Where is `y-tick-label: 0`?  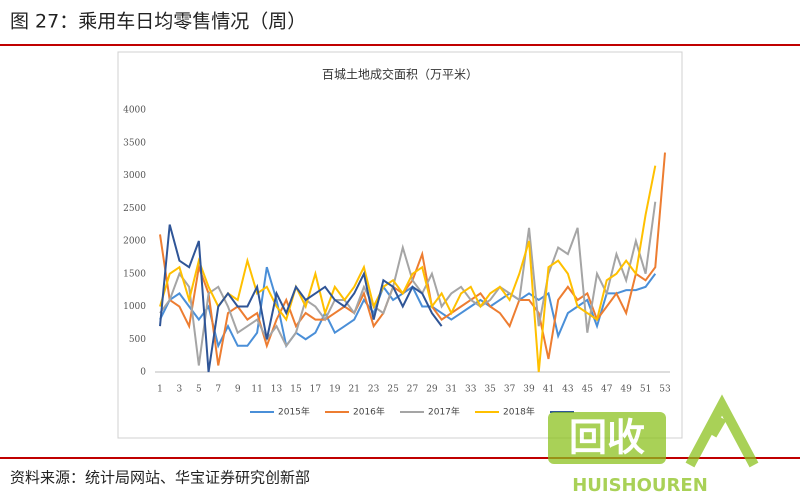
y-tick-label: 0 is located at coordinates (143, 373).